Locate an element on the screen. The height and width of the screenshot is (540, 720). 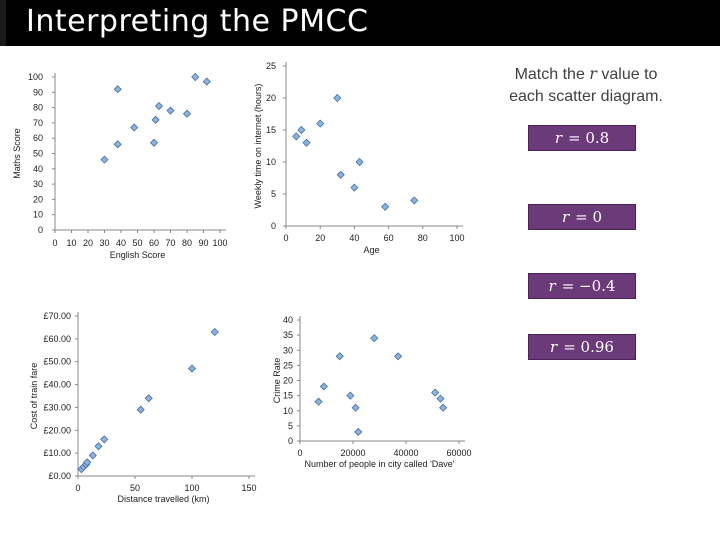
x-tick-label: 40 is located at coordinates (354, 238).